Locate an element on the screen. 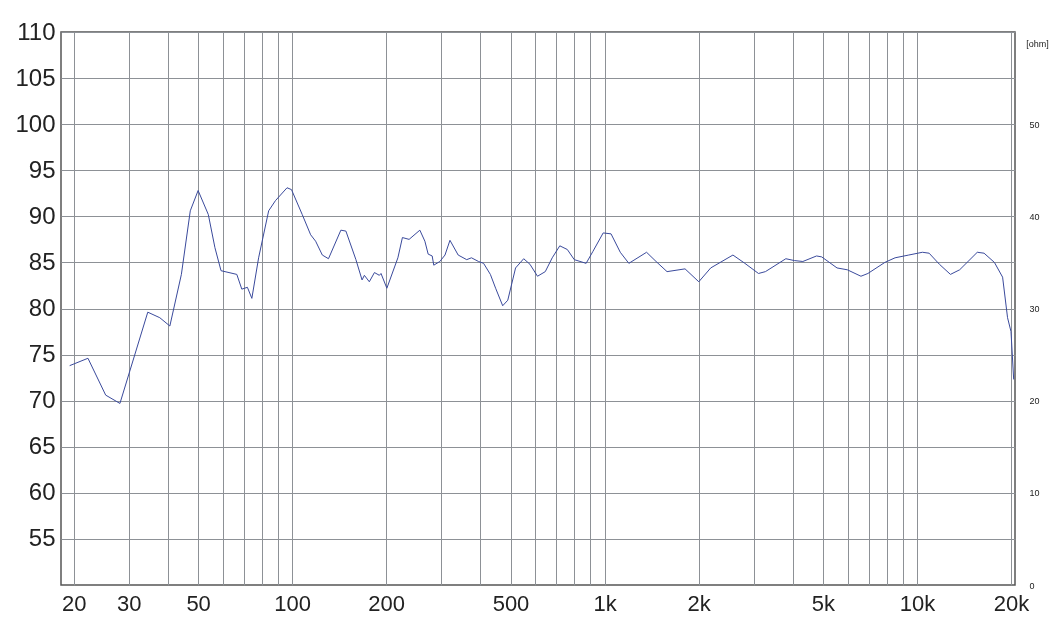 The width and height of the screenshot is (1053, 628). y-tick-label: 70 is located at coordinates (42, 400).